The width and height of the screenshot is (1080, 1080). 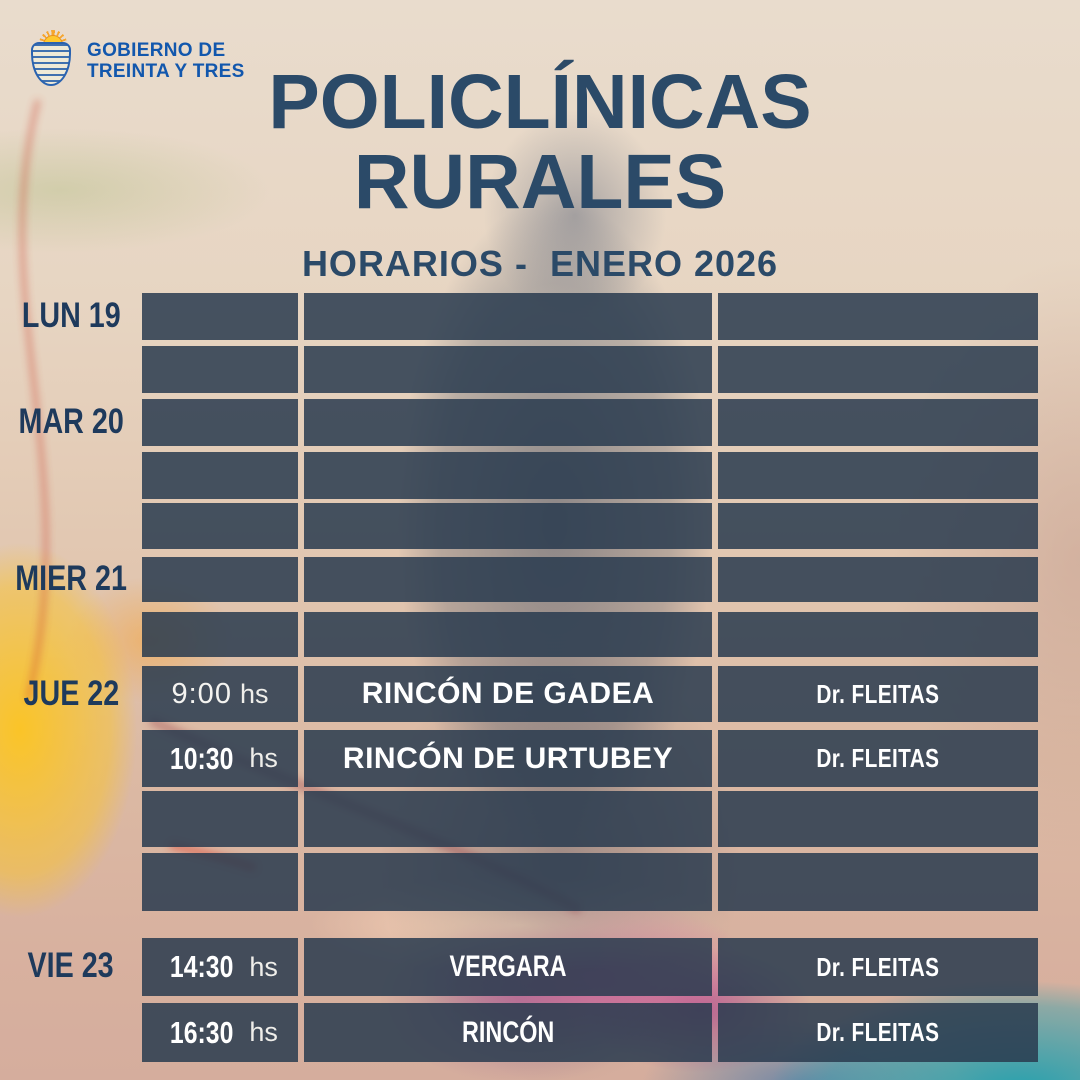 I want to click on time-cell: 16:30 hs, so click(x=220, y=1032).